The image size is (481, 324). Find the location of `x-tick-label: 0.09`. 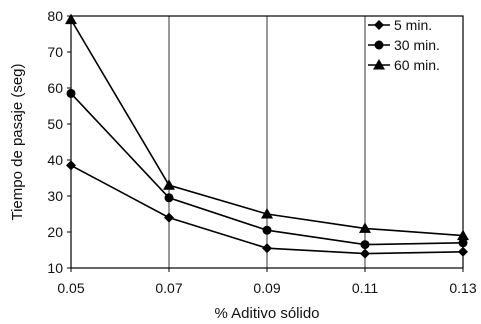

x-tick-label: 0.09 is located at coordinates (266, 288).